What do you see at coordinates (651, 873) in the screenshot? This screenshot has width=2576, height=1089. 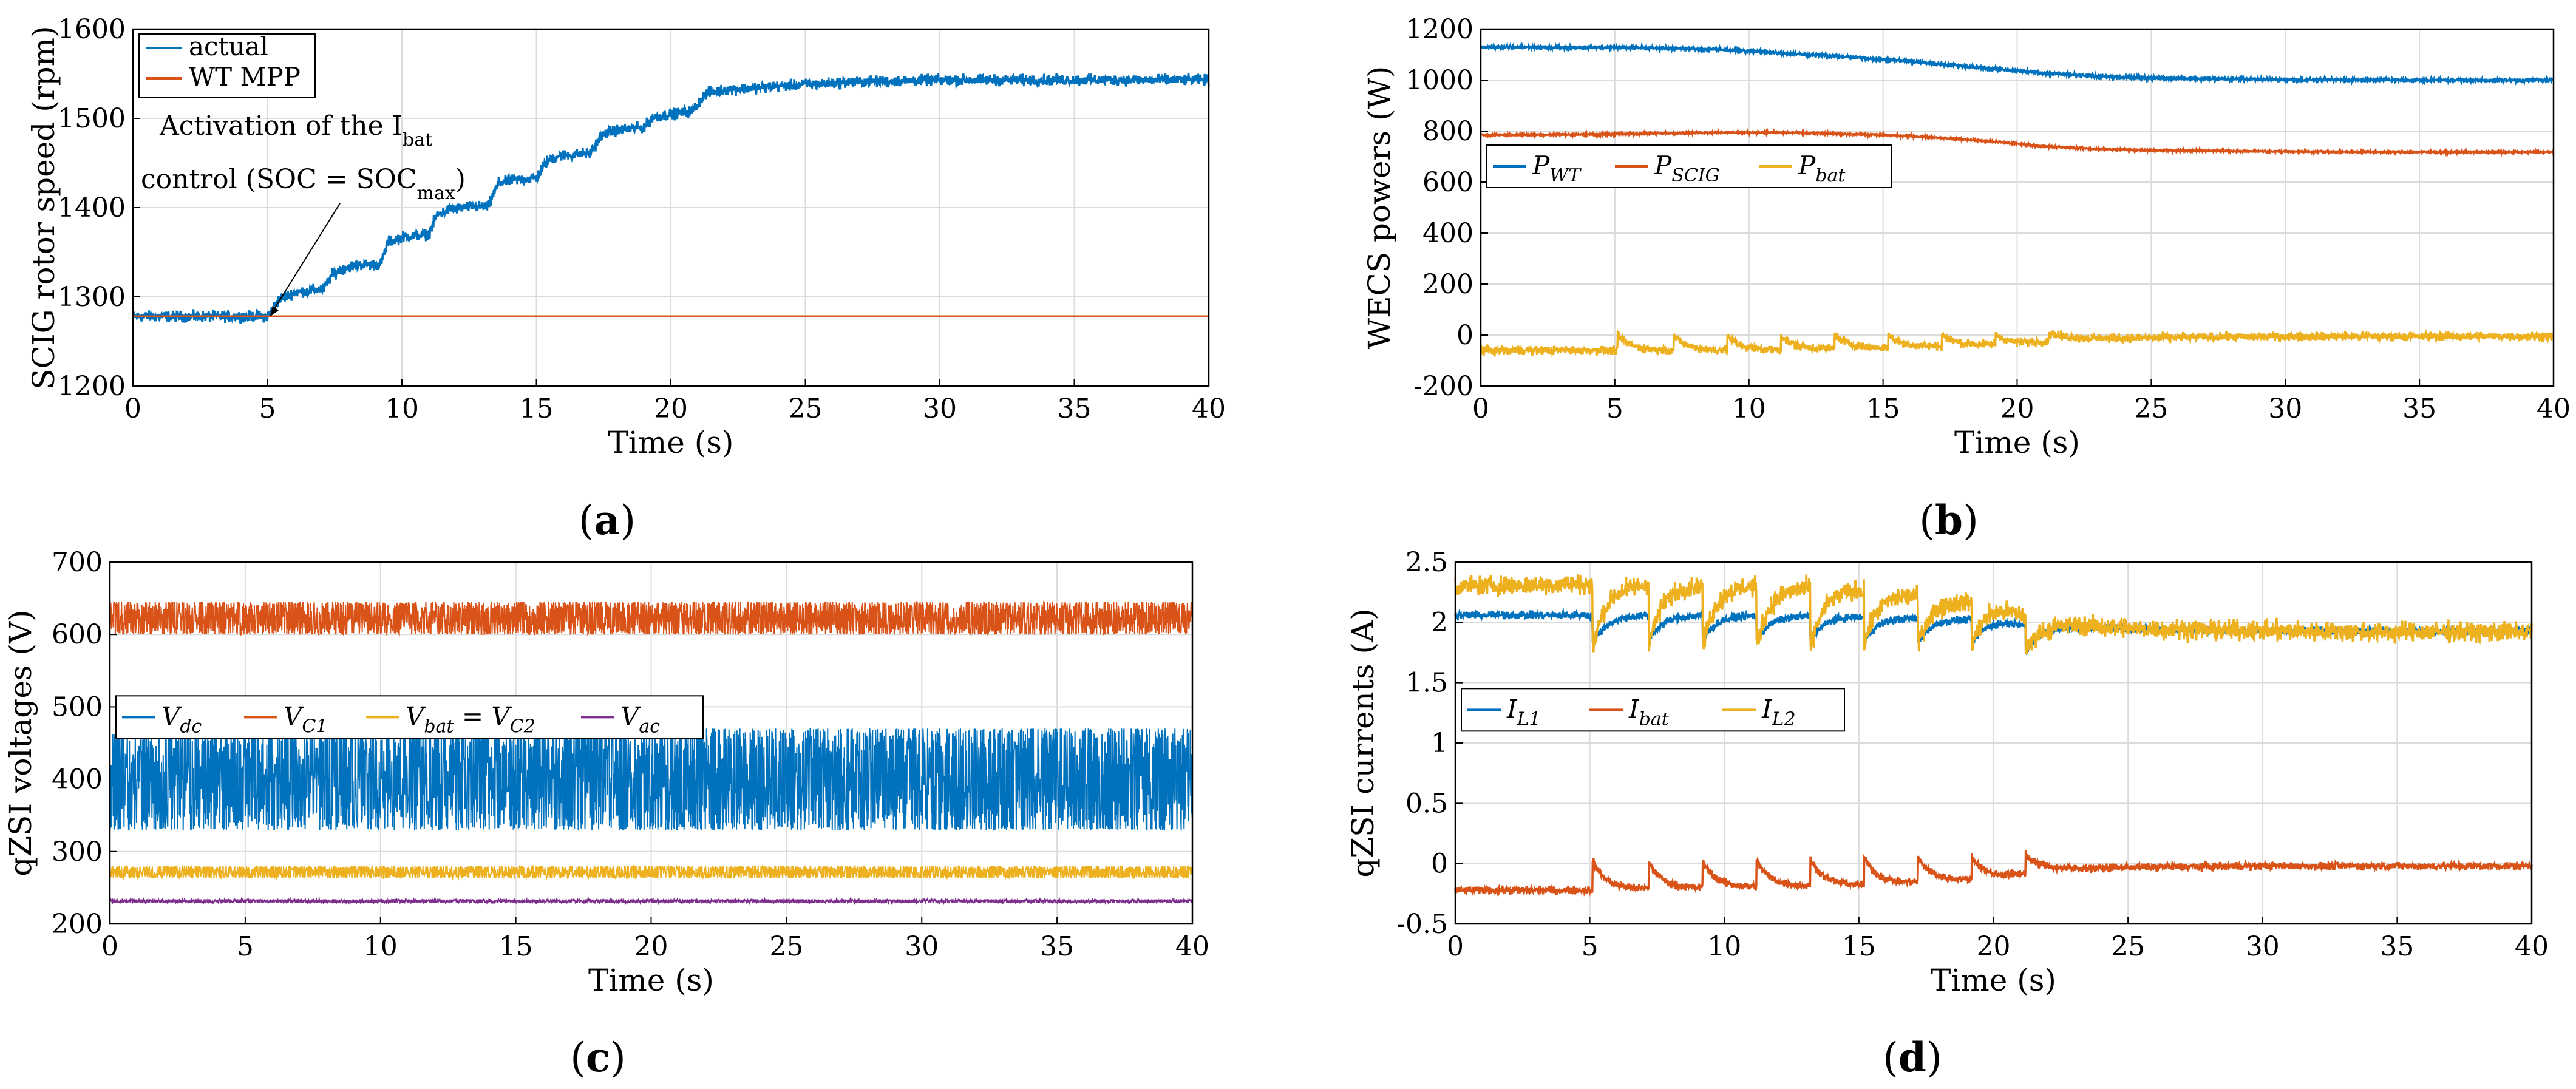 I see `series-V_bat` at bounding box center [651, 873].